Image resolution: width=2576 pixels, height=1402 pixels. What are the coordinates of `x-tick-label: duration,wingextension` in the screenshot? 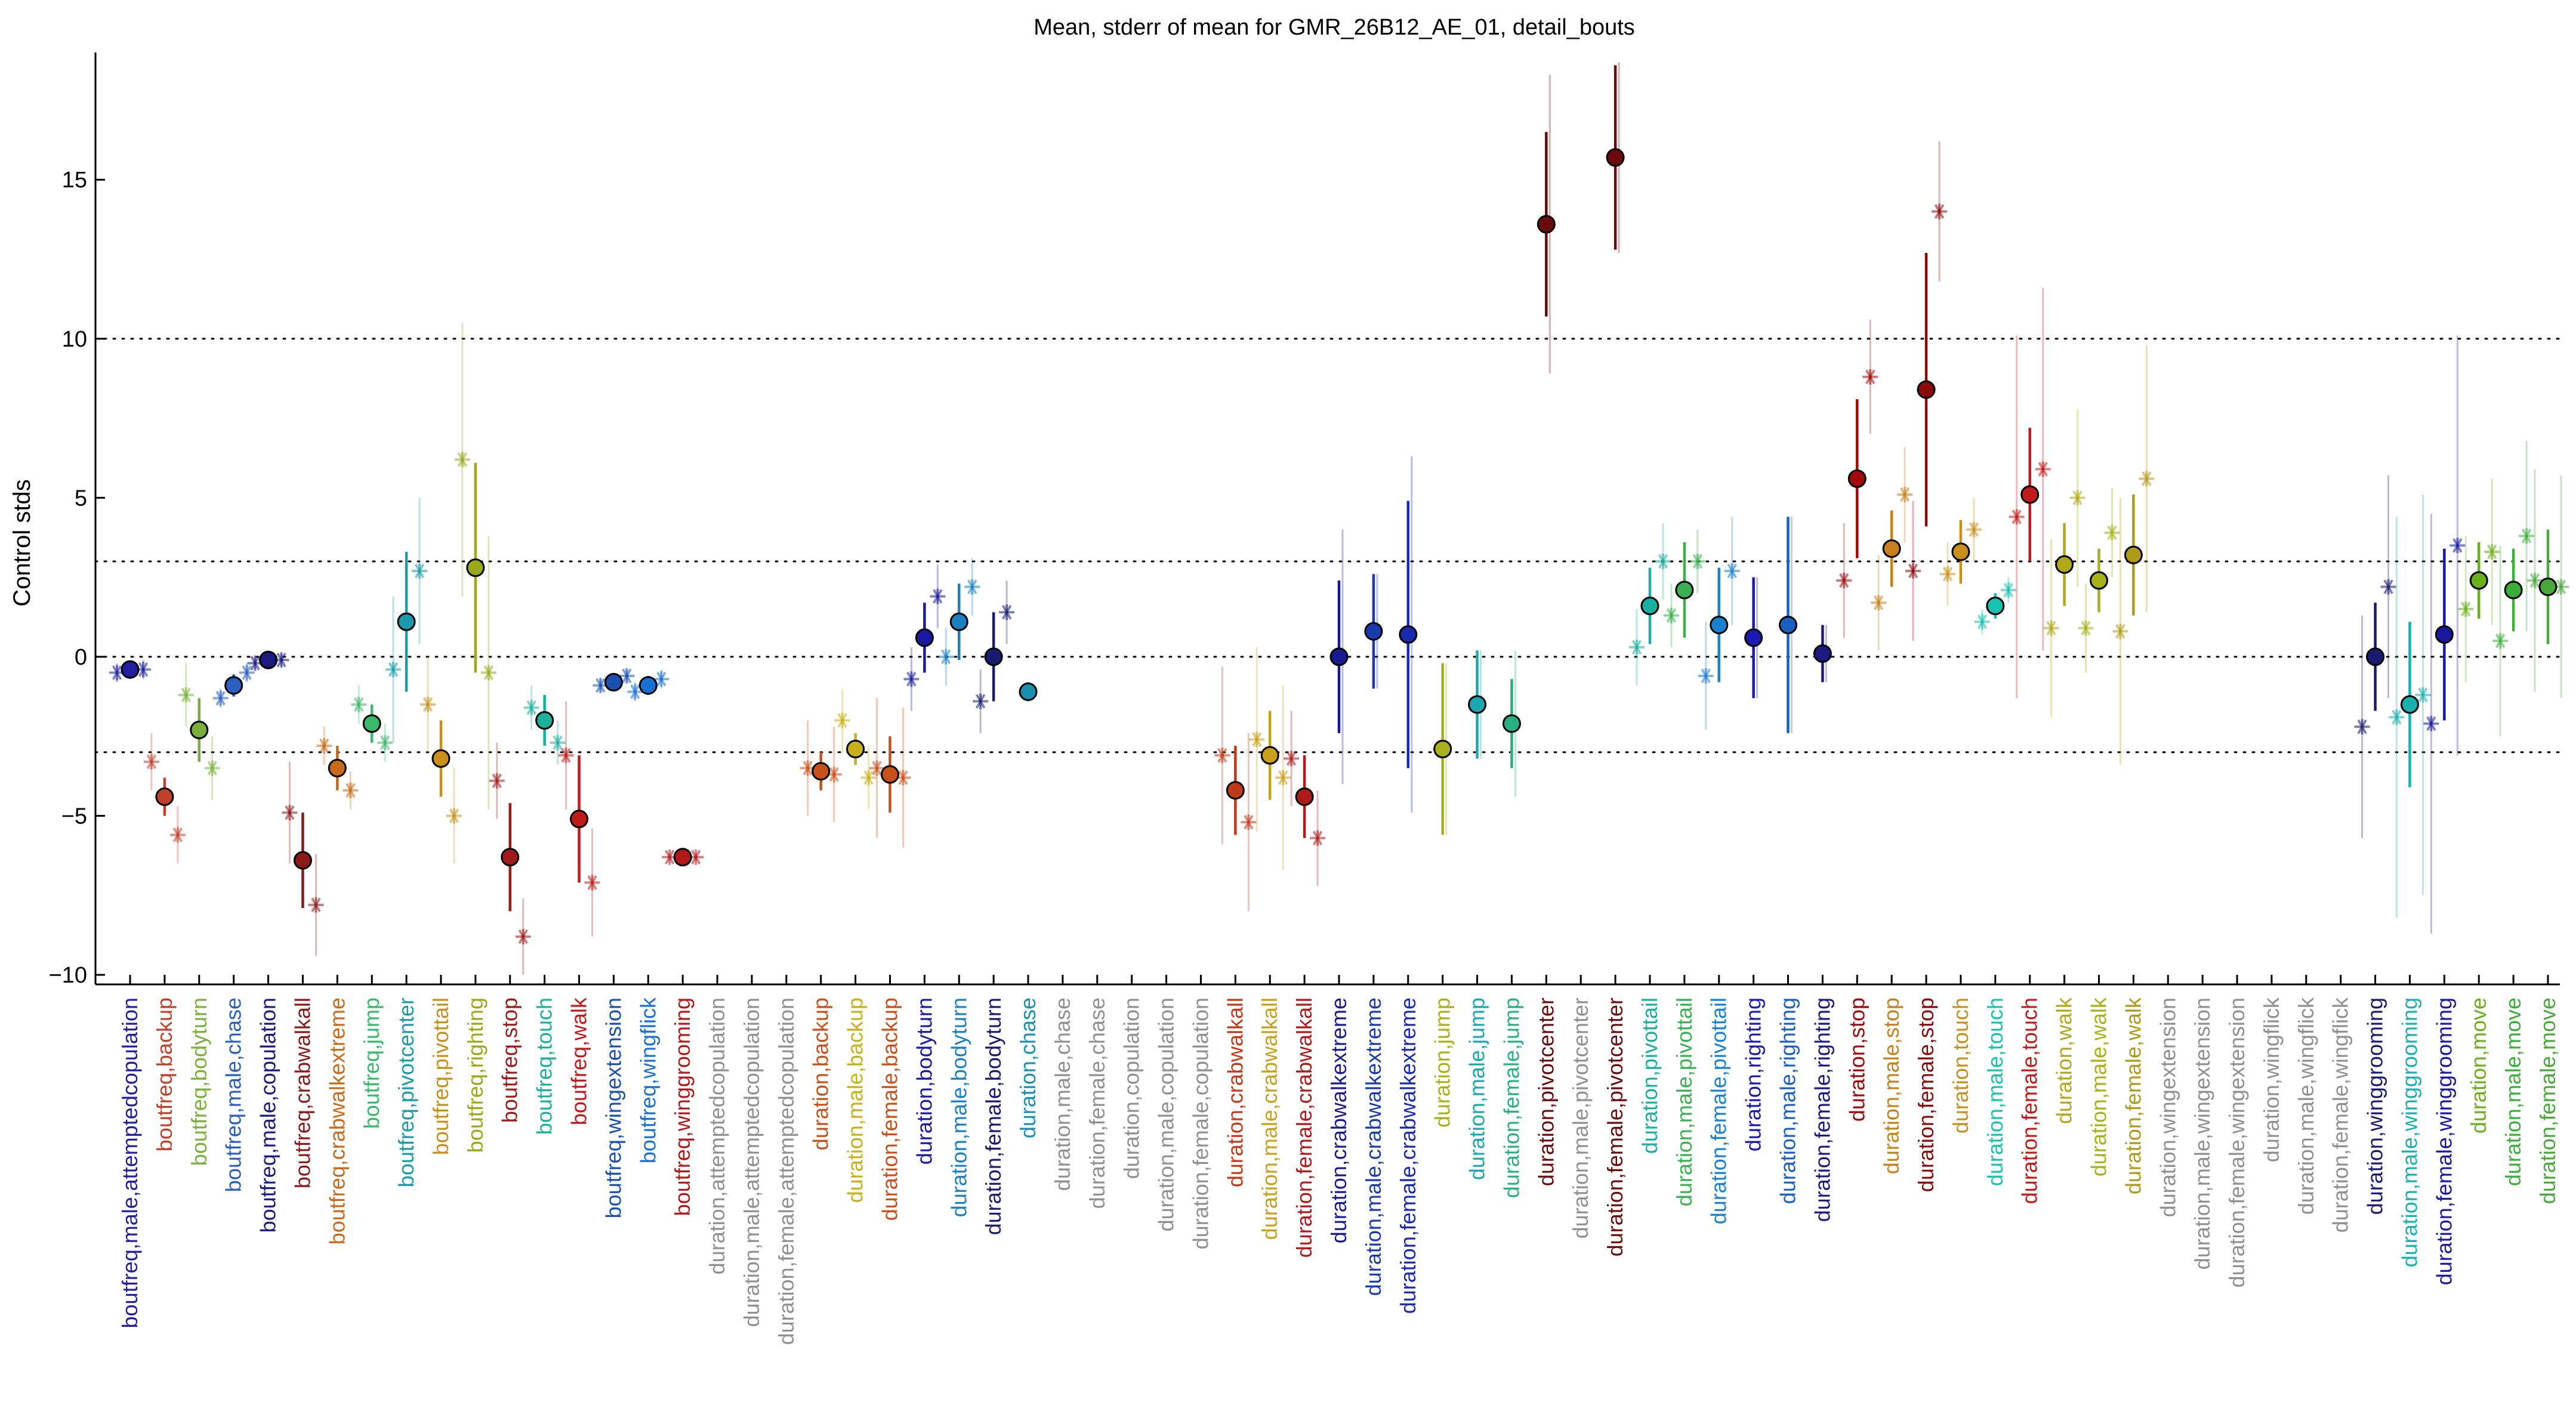 It's located at (2168, 1107).